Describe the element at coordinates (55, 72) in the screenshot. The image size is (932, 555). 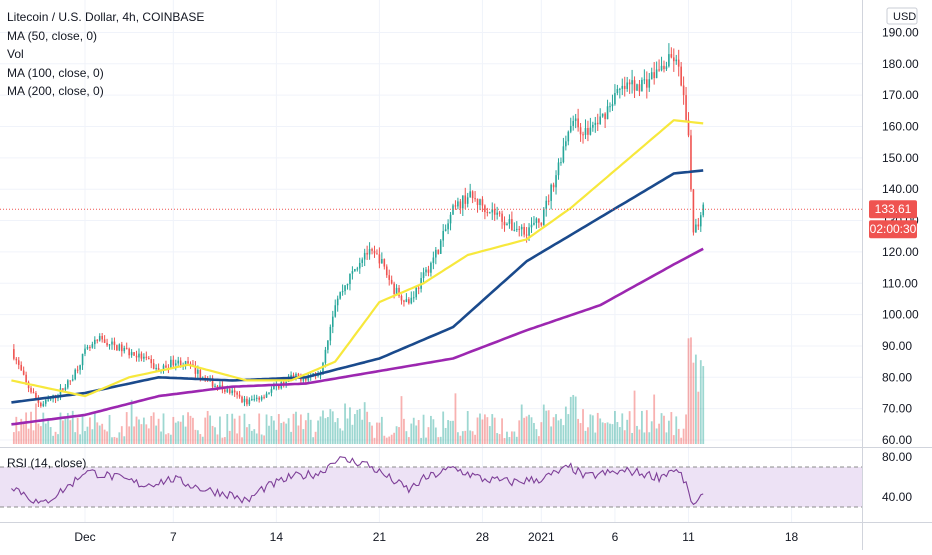
I see `legend-ma100: MA (100, close, 0)` at that location.